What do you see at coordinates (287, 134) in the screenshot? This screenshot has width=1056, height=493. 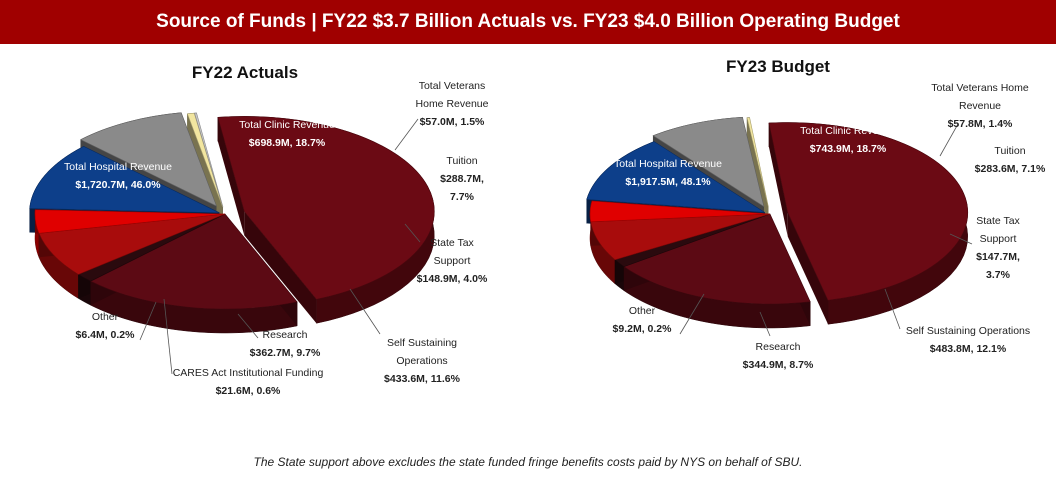 I see `data-label-clinic: Total Clinic Revenue $698.9M, 18.7%` at bounding box center [287, 134].